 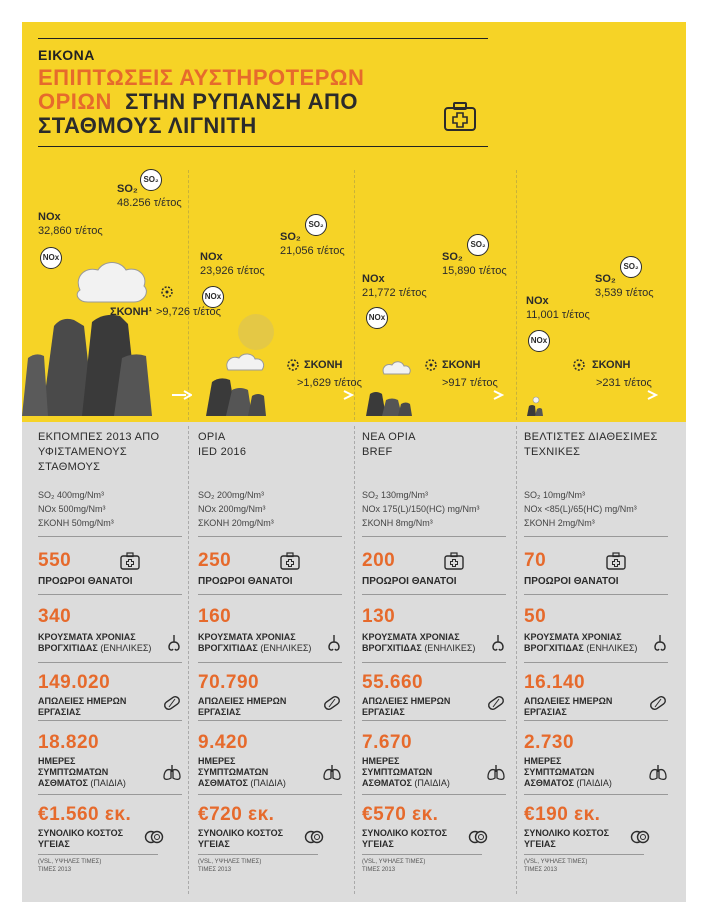 What do you see at coordinates (223, 742) in the screenshot?
I see `asthma-days-value: 9.420` at bounding box center [223, 742].